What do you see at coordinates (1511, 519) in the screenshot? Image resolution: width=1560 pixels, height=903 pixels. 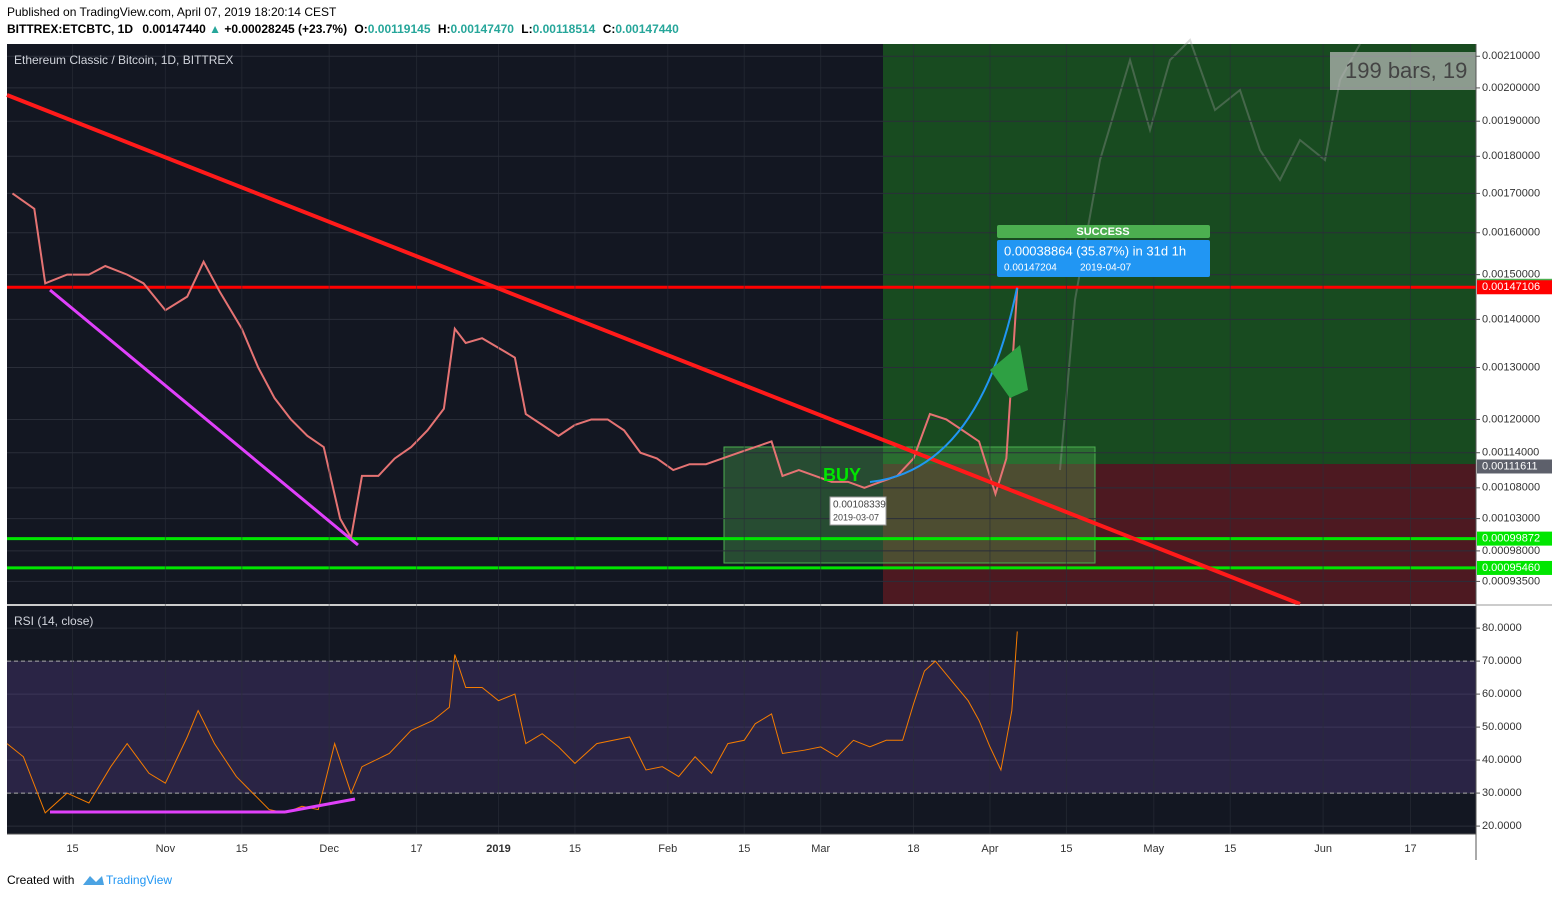 I see `y-tick-label: 0.00103000` at bounding box center [1511, 519].